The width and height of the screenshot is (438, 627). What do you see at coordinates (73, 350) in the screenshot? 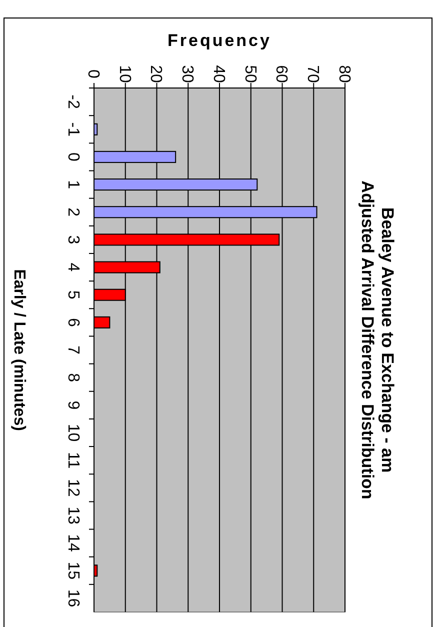
I see `y-tick-label: 7` at bounding box center [73, 350].